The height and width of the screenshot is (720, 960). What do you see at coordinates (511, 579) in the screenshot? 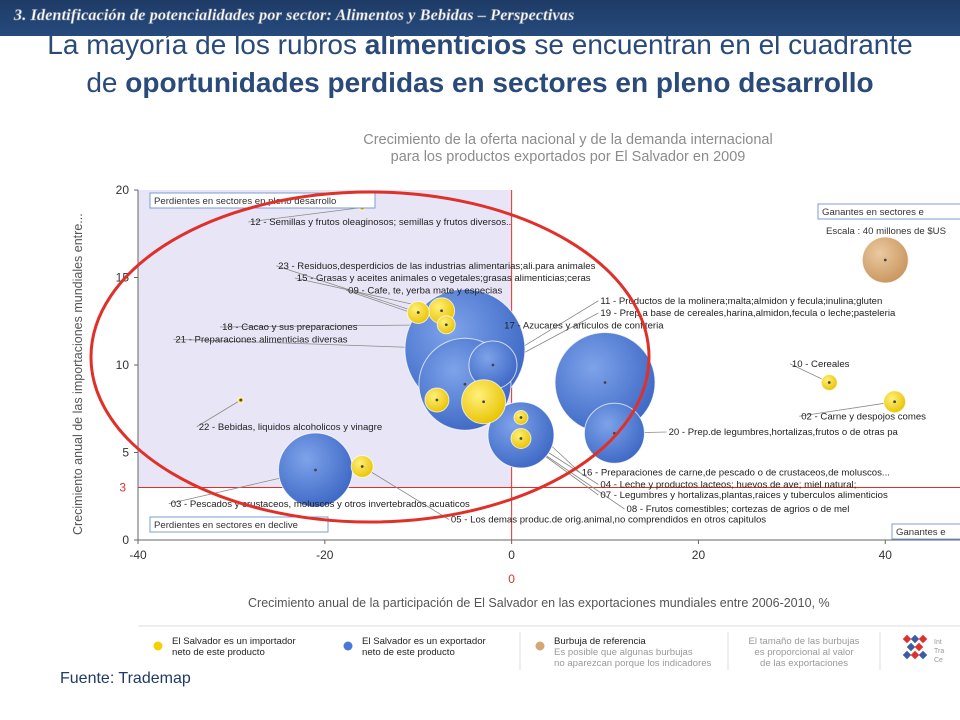
I see `reference-x-label: 0` at bounding box center [511, 579].